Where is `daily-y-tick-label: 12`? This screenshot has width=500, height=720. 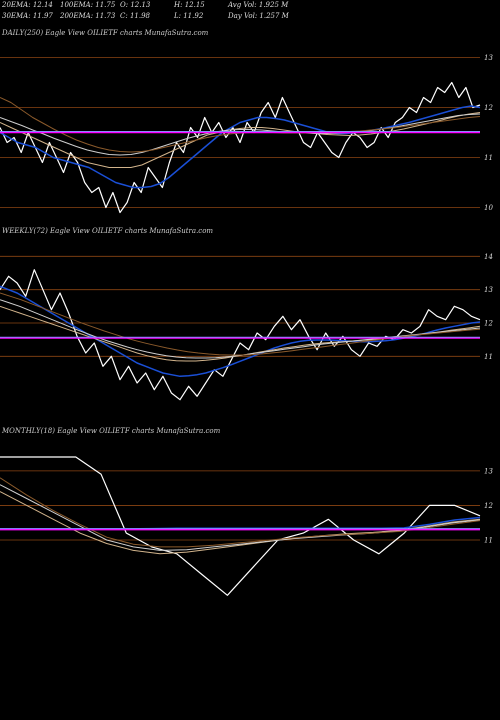
daily-y-tick-label: 12 is located at coordinates (488, 108).